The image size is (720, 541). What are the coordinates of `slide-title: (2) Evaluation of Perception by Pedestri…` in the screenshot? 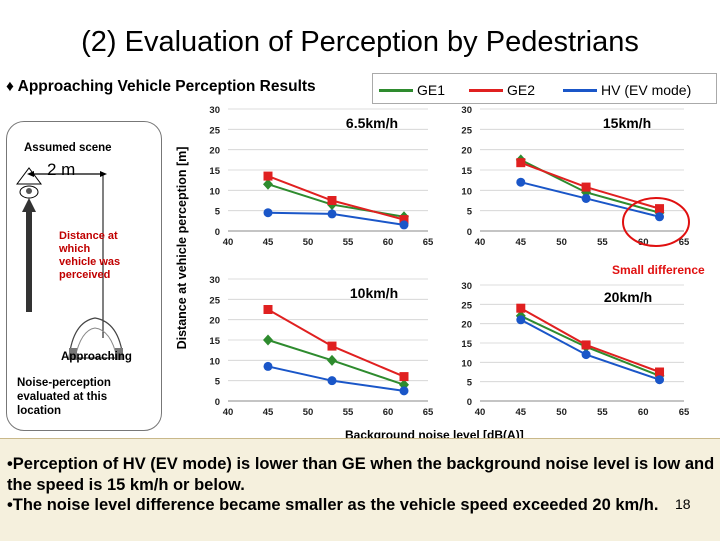 It's located at (360, 42).